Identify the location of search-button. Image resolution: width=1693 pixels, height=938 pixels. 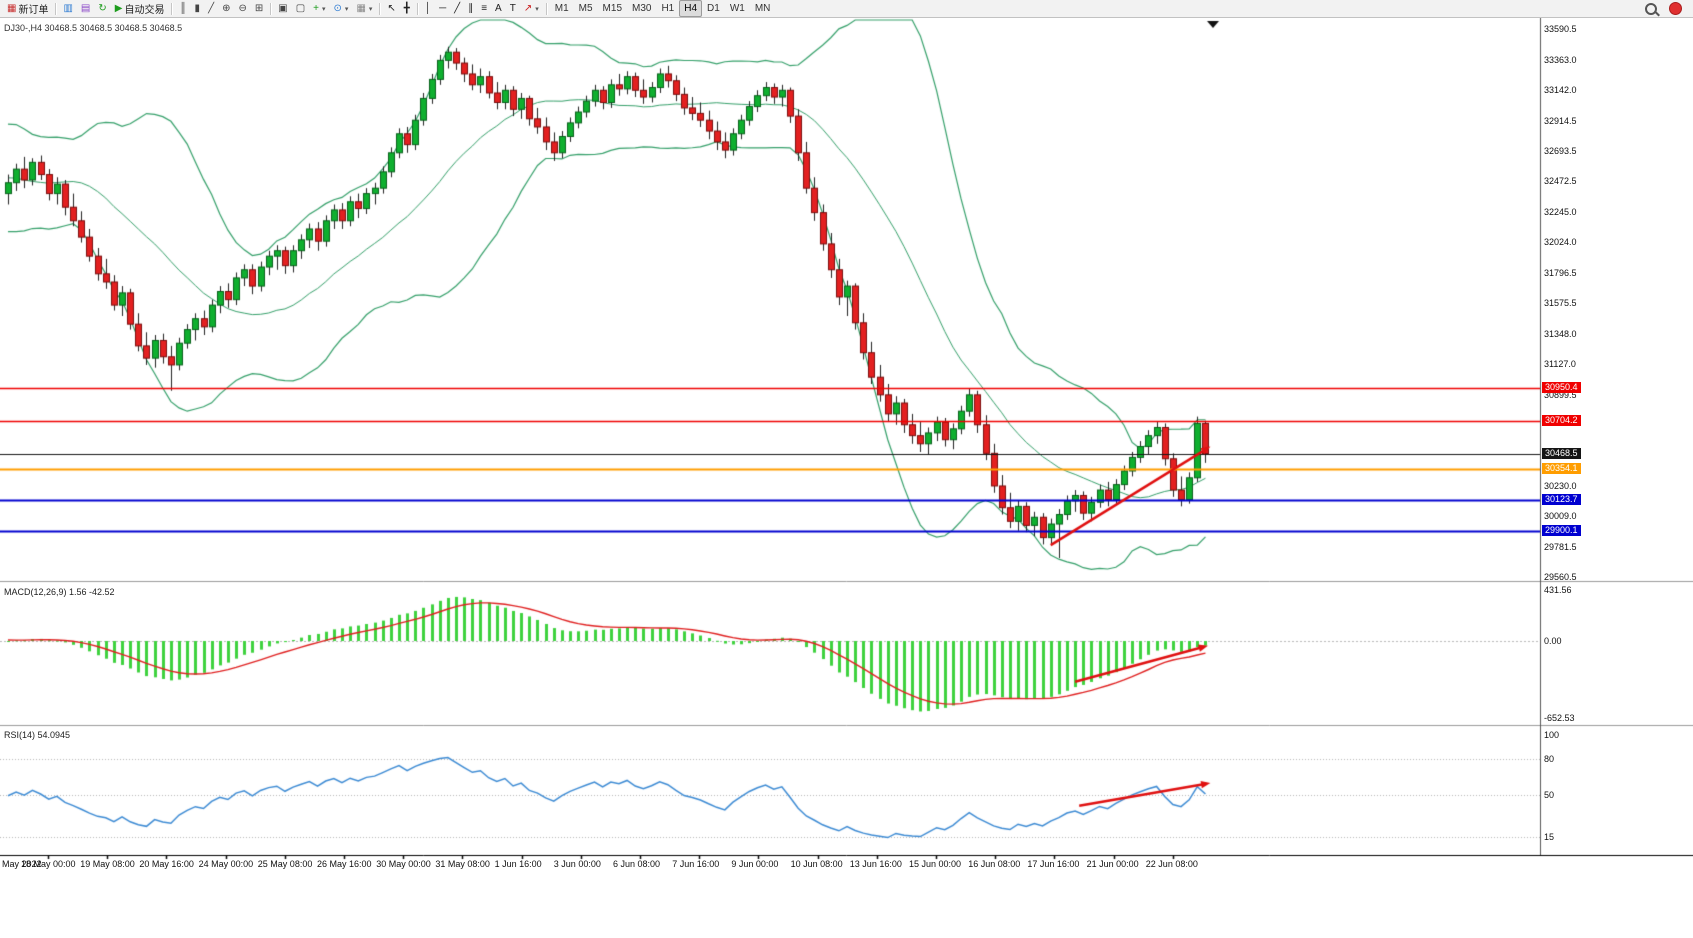
(1651, 8).